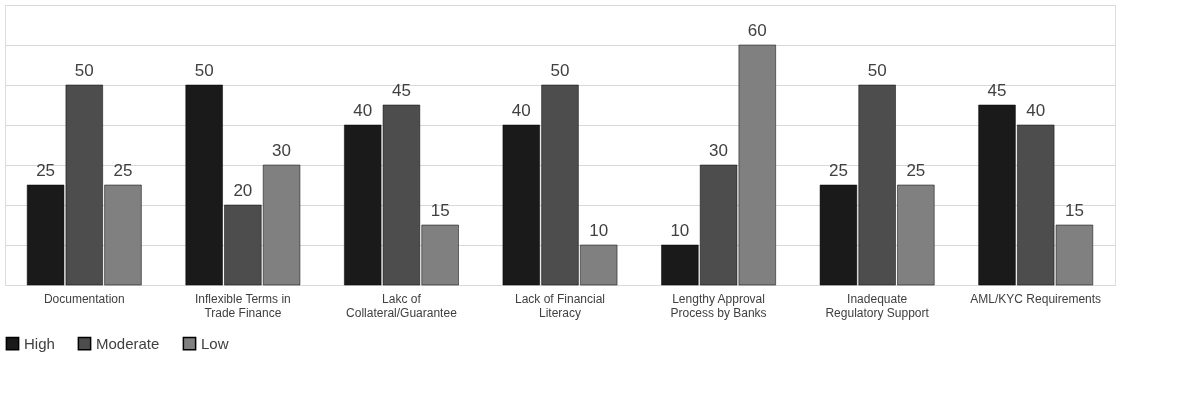 The height and width of the screenshot is (413, 1198). I want to click on data-label: 20, so click(243, 190).